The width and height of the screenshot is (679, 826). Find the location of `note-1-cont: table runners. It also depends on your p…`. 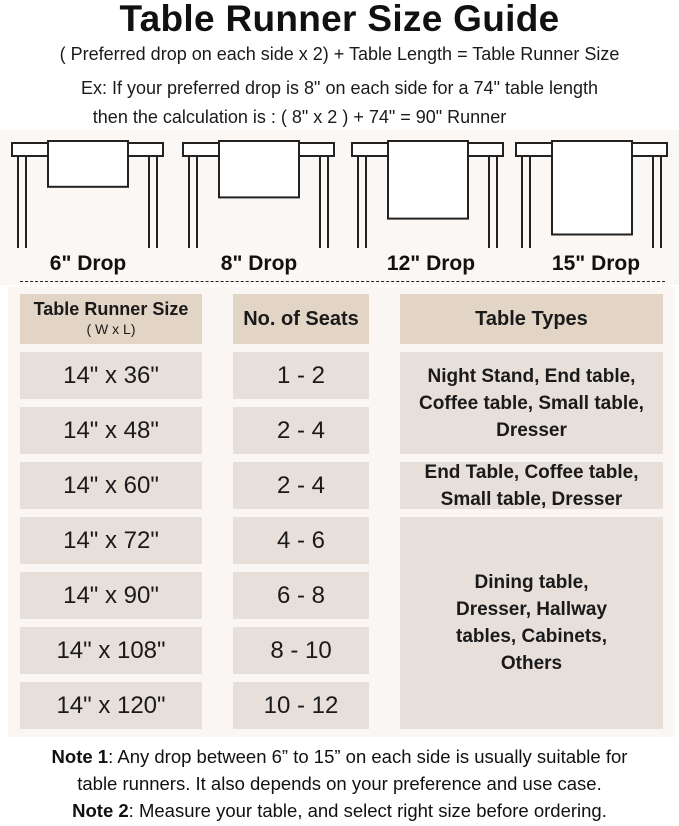

note-1-cont: table runners. It also depends on your p… is located at coordinates (339, 783).